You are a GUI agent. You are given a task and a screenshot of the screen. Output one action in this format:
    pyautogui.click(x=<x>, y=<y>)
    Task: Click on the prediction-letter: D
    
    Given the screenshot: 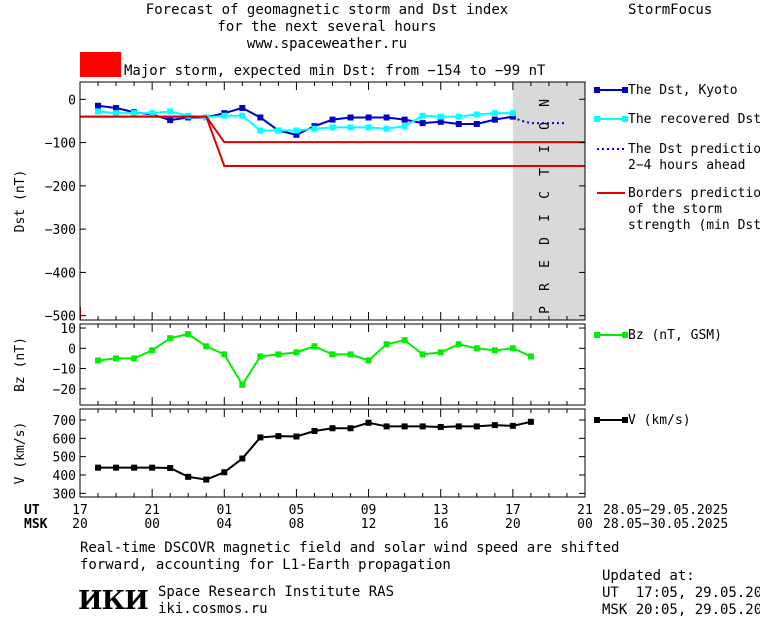 What is the action you would take?
    pyautogui.click(x=545, y=241)
    